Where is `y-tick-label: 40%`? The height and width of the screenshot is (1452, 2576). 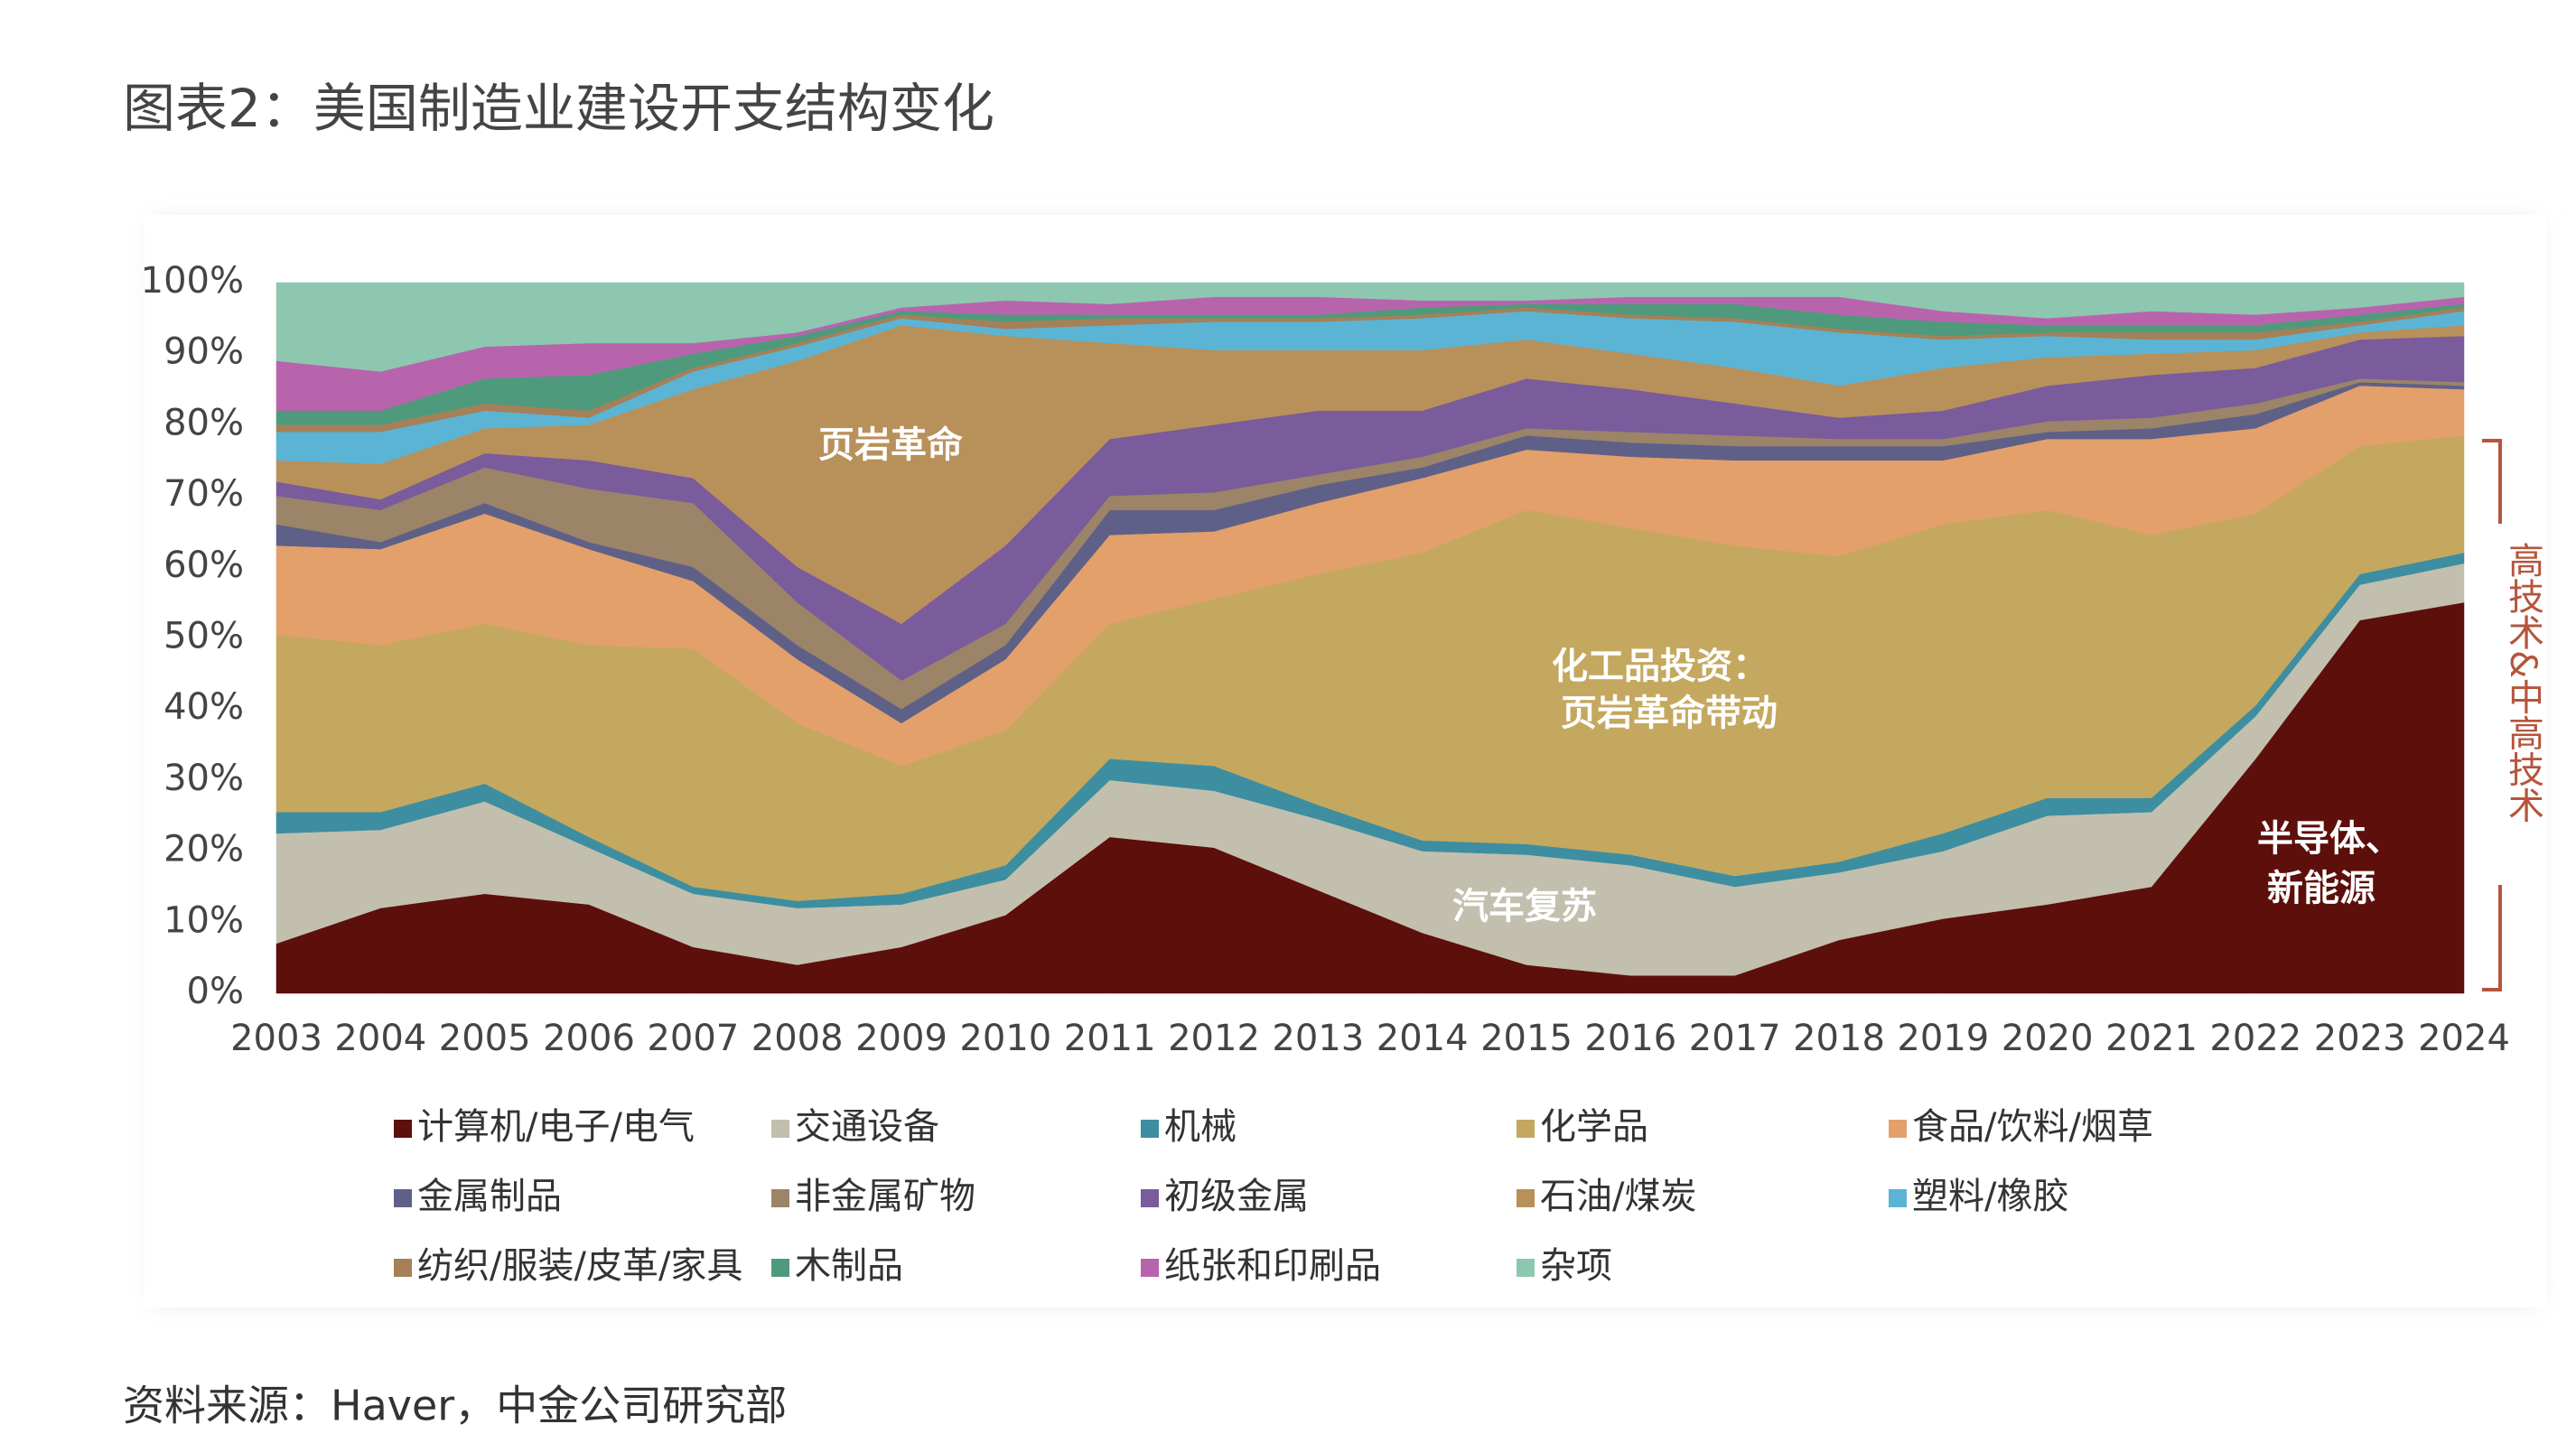 y-tick-label: 40% is located at coordinates (203, 707).